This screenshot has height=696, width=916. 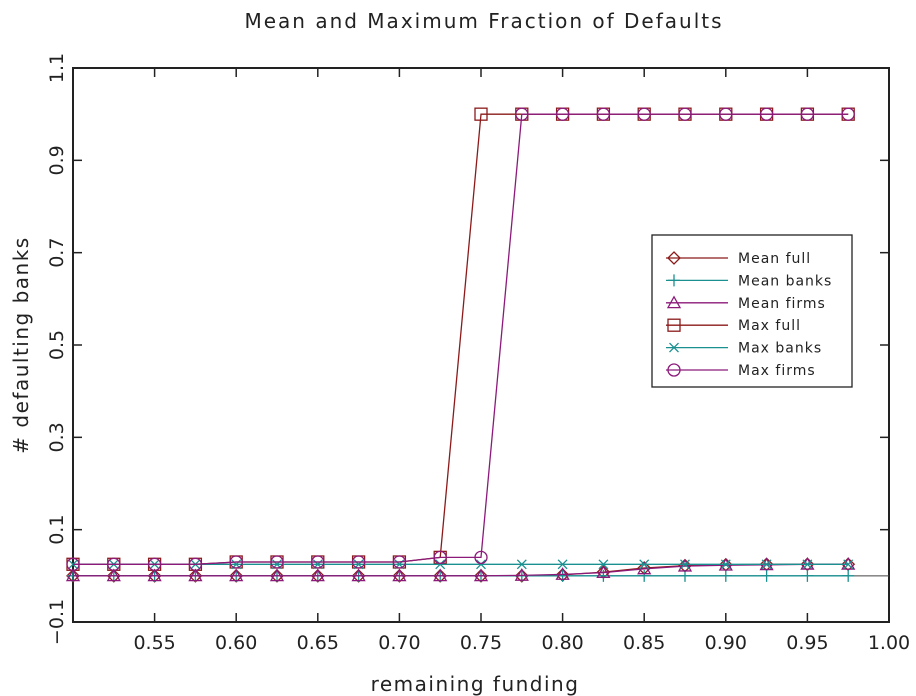 What do you see at coordinates (57, 437) in the screenshot?
I see `y-tick-label: 0.3` at bounding box center [57, 437].